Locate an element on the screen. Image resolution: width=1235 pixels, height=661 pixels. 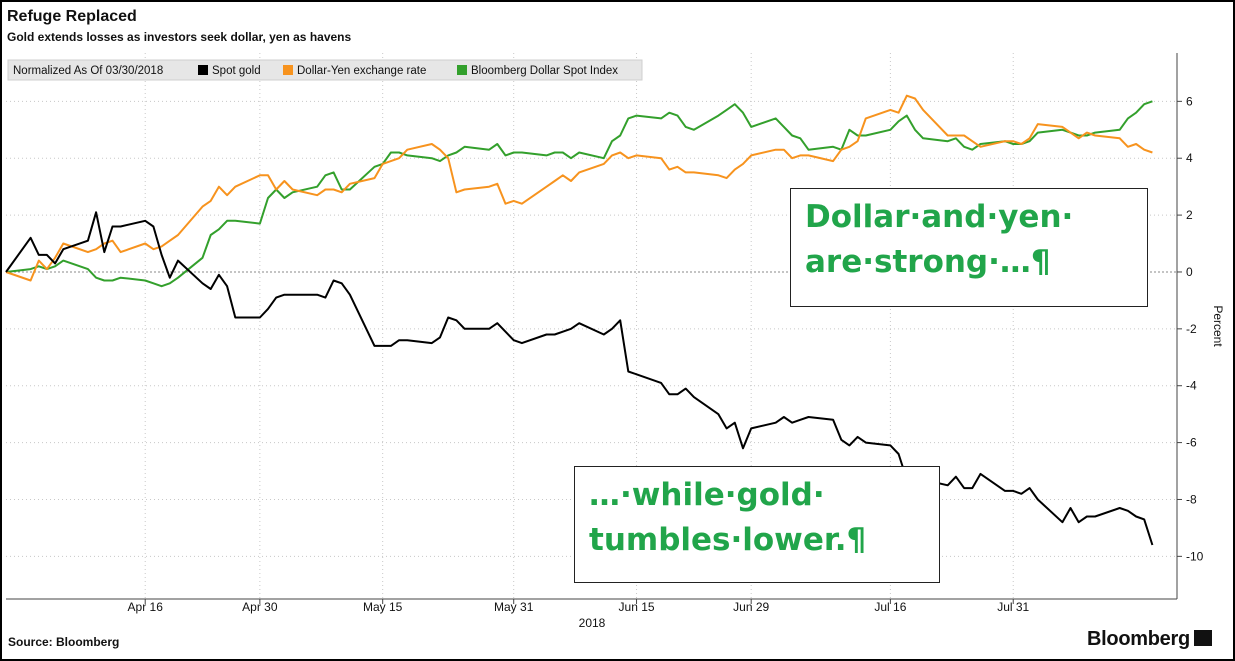
y-tick-label: -4 is located at coordinates (1191, 386).